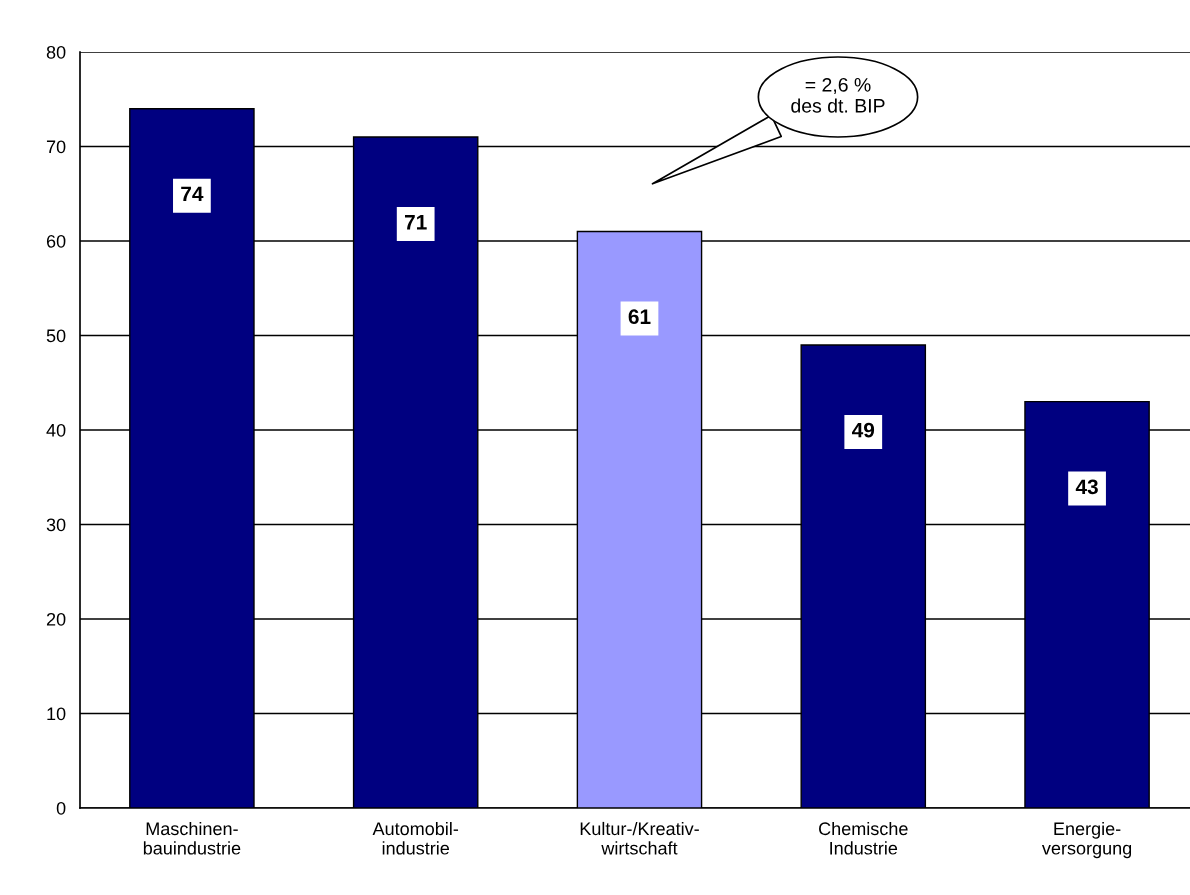  What do you see at coordinates (56, 147) in the screenshot?
I see `y-tick-label: 70` at bounding box center [56, 147].